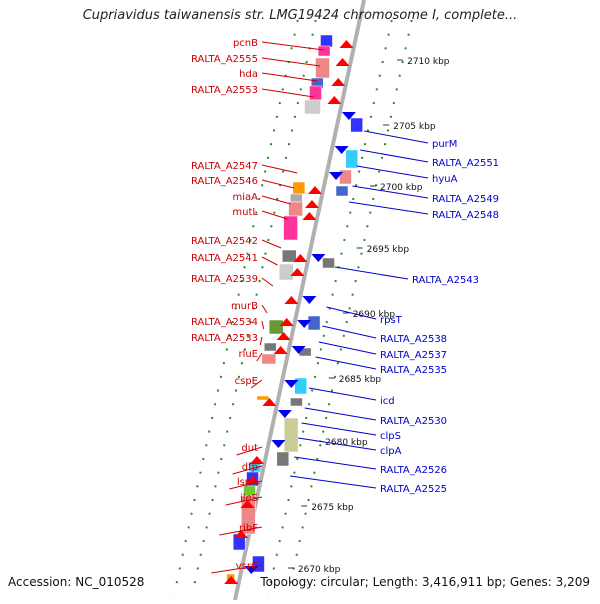 This screenshot has height=604, width=600. I want to click on ruler-tick-label: 2700 kbp, so click(401, 188).